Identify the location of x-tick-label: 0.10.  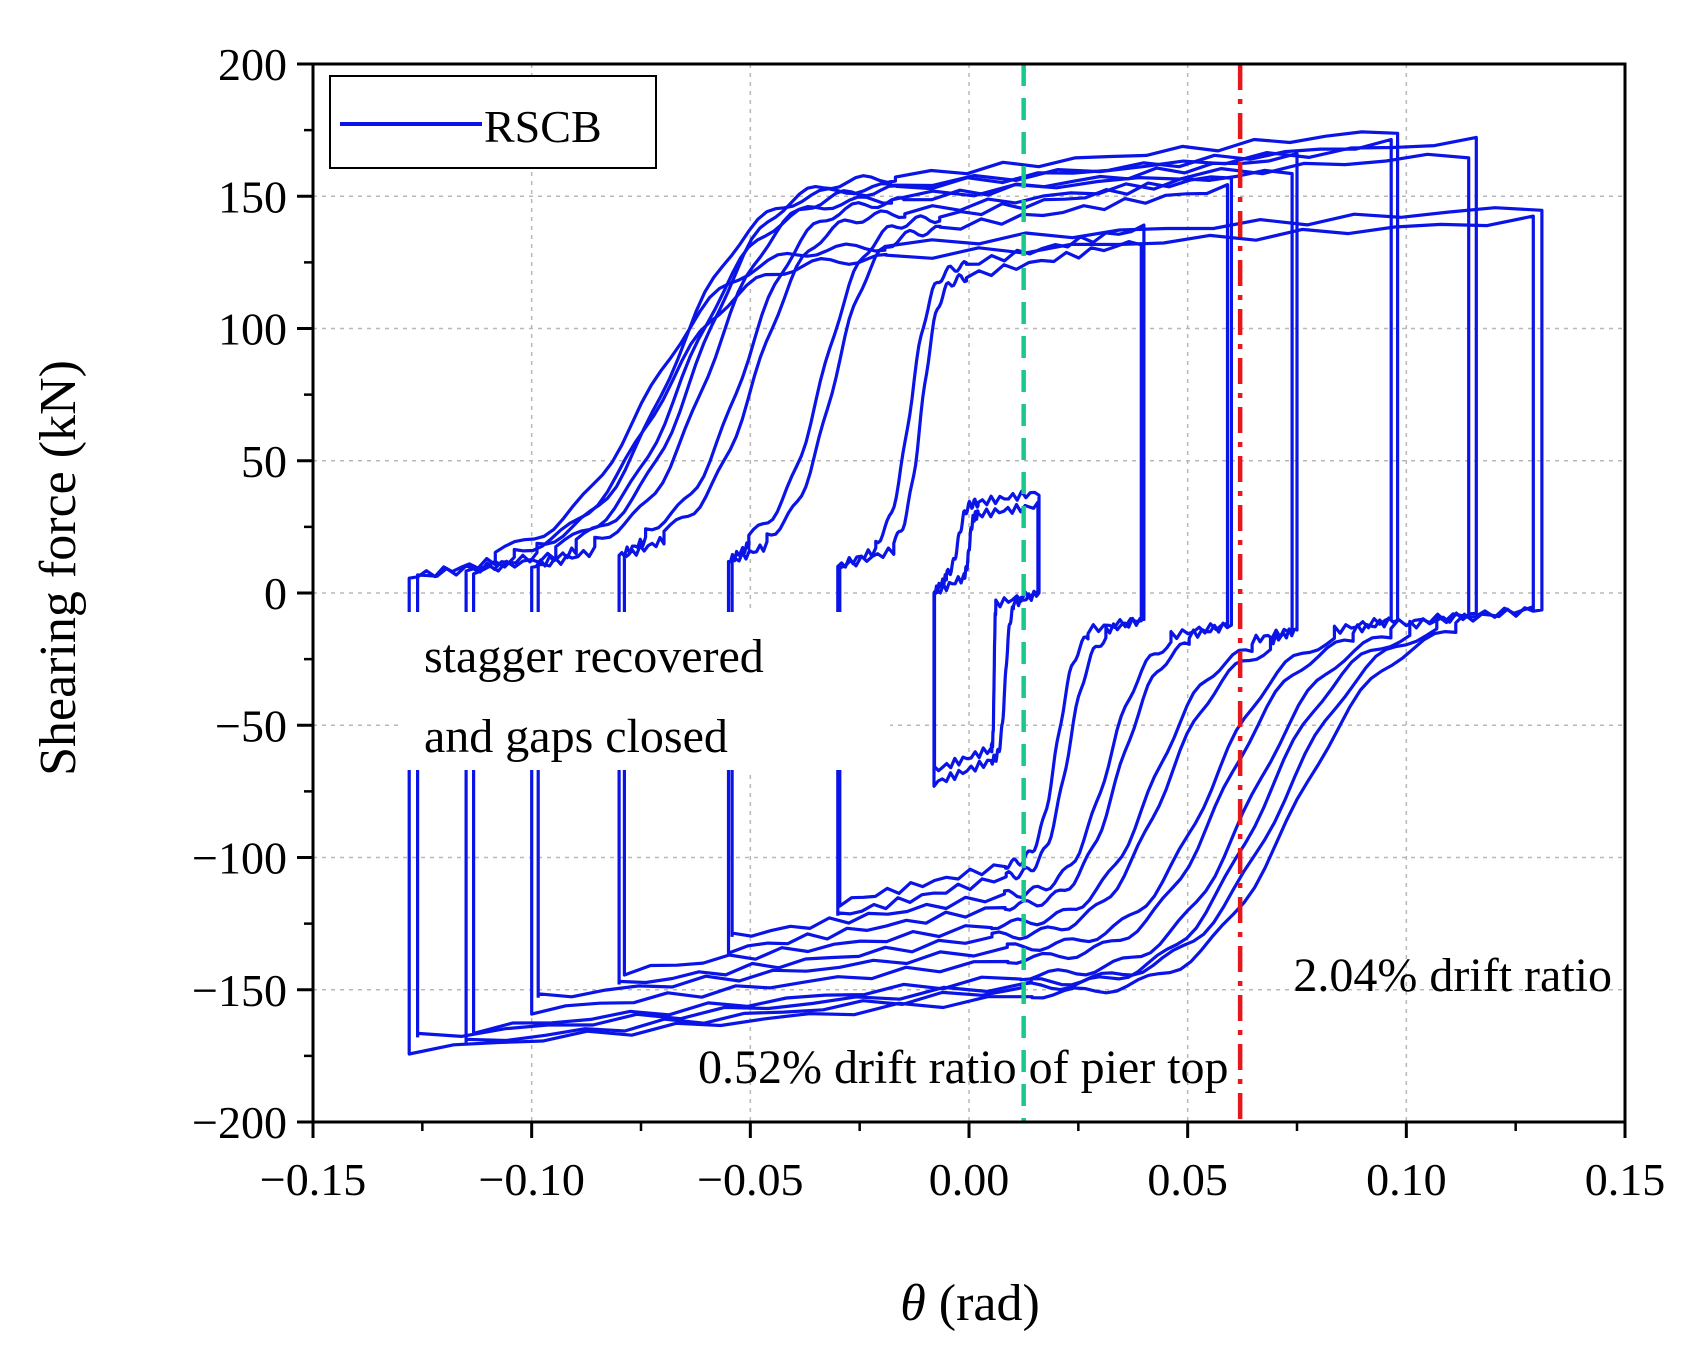
(1406, 1179).